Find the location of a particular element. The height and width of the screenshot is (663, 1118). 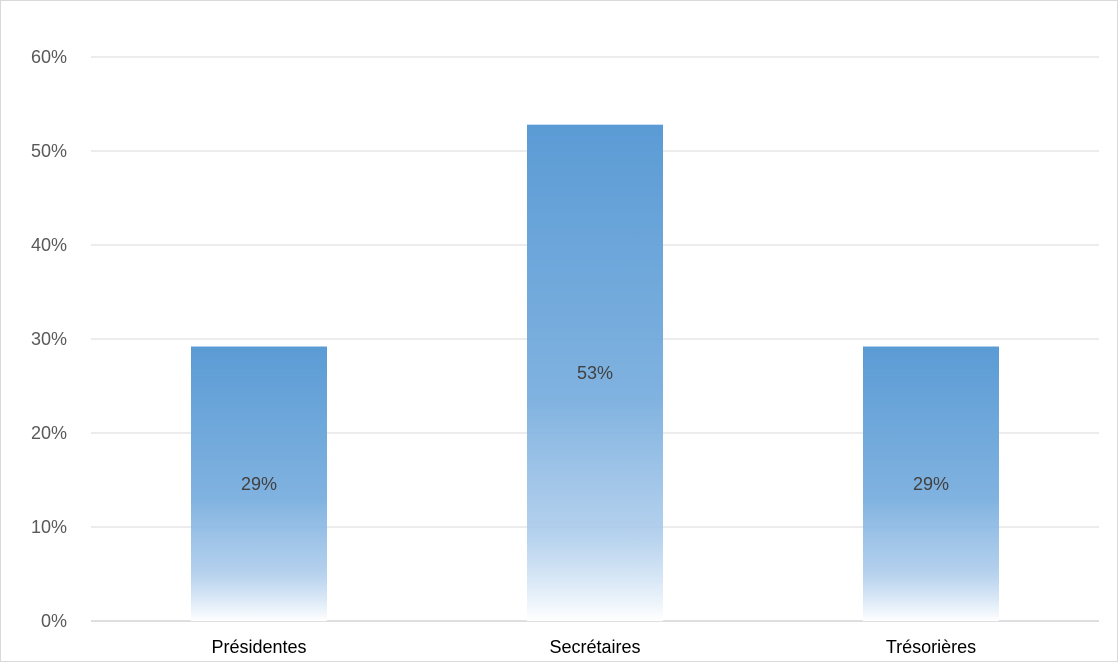

x-tick-label: Secrétaires is located at coordinates (594, 647).